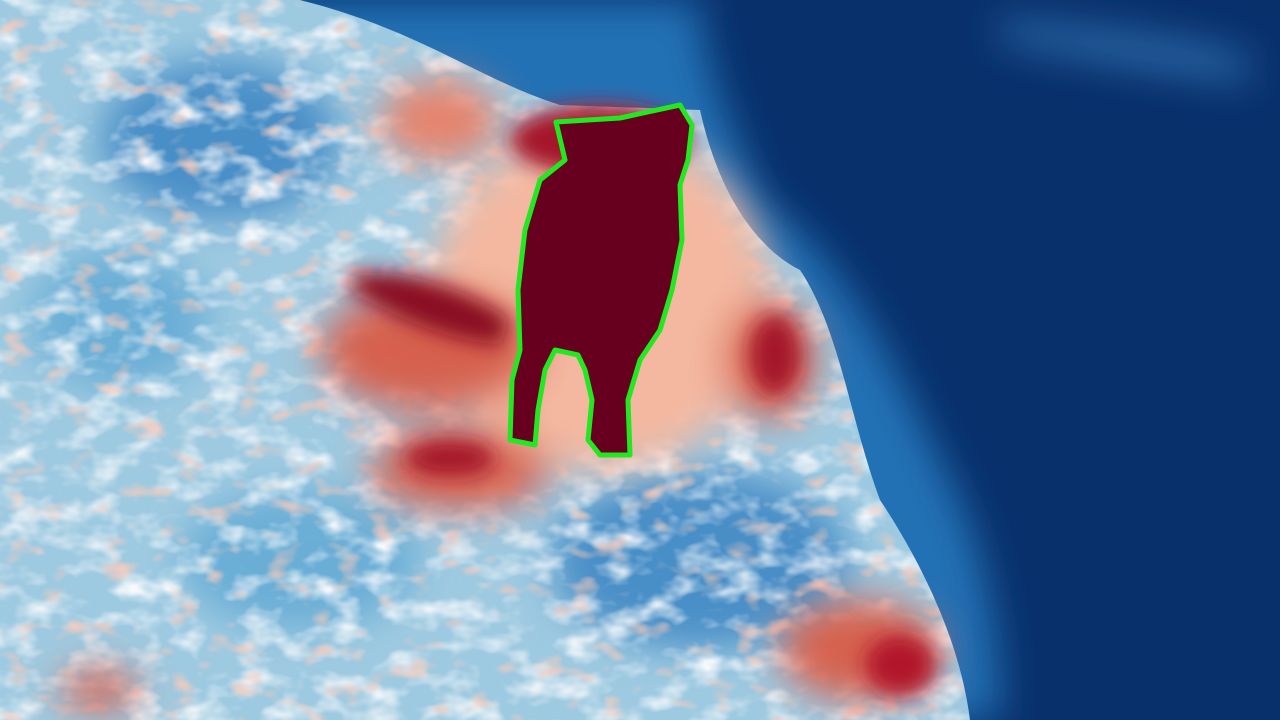  I want to click on object-outline, so click(601, 280).